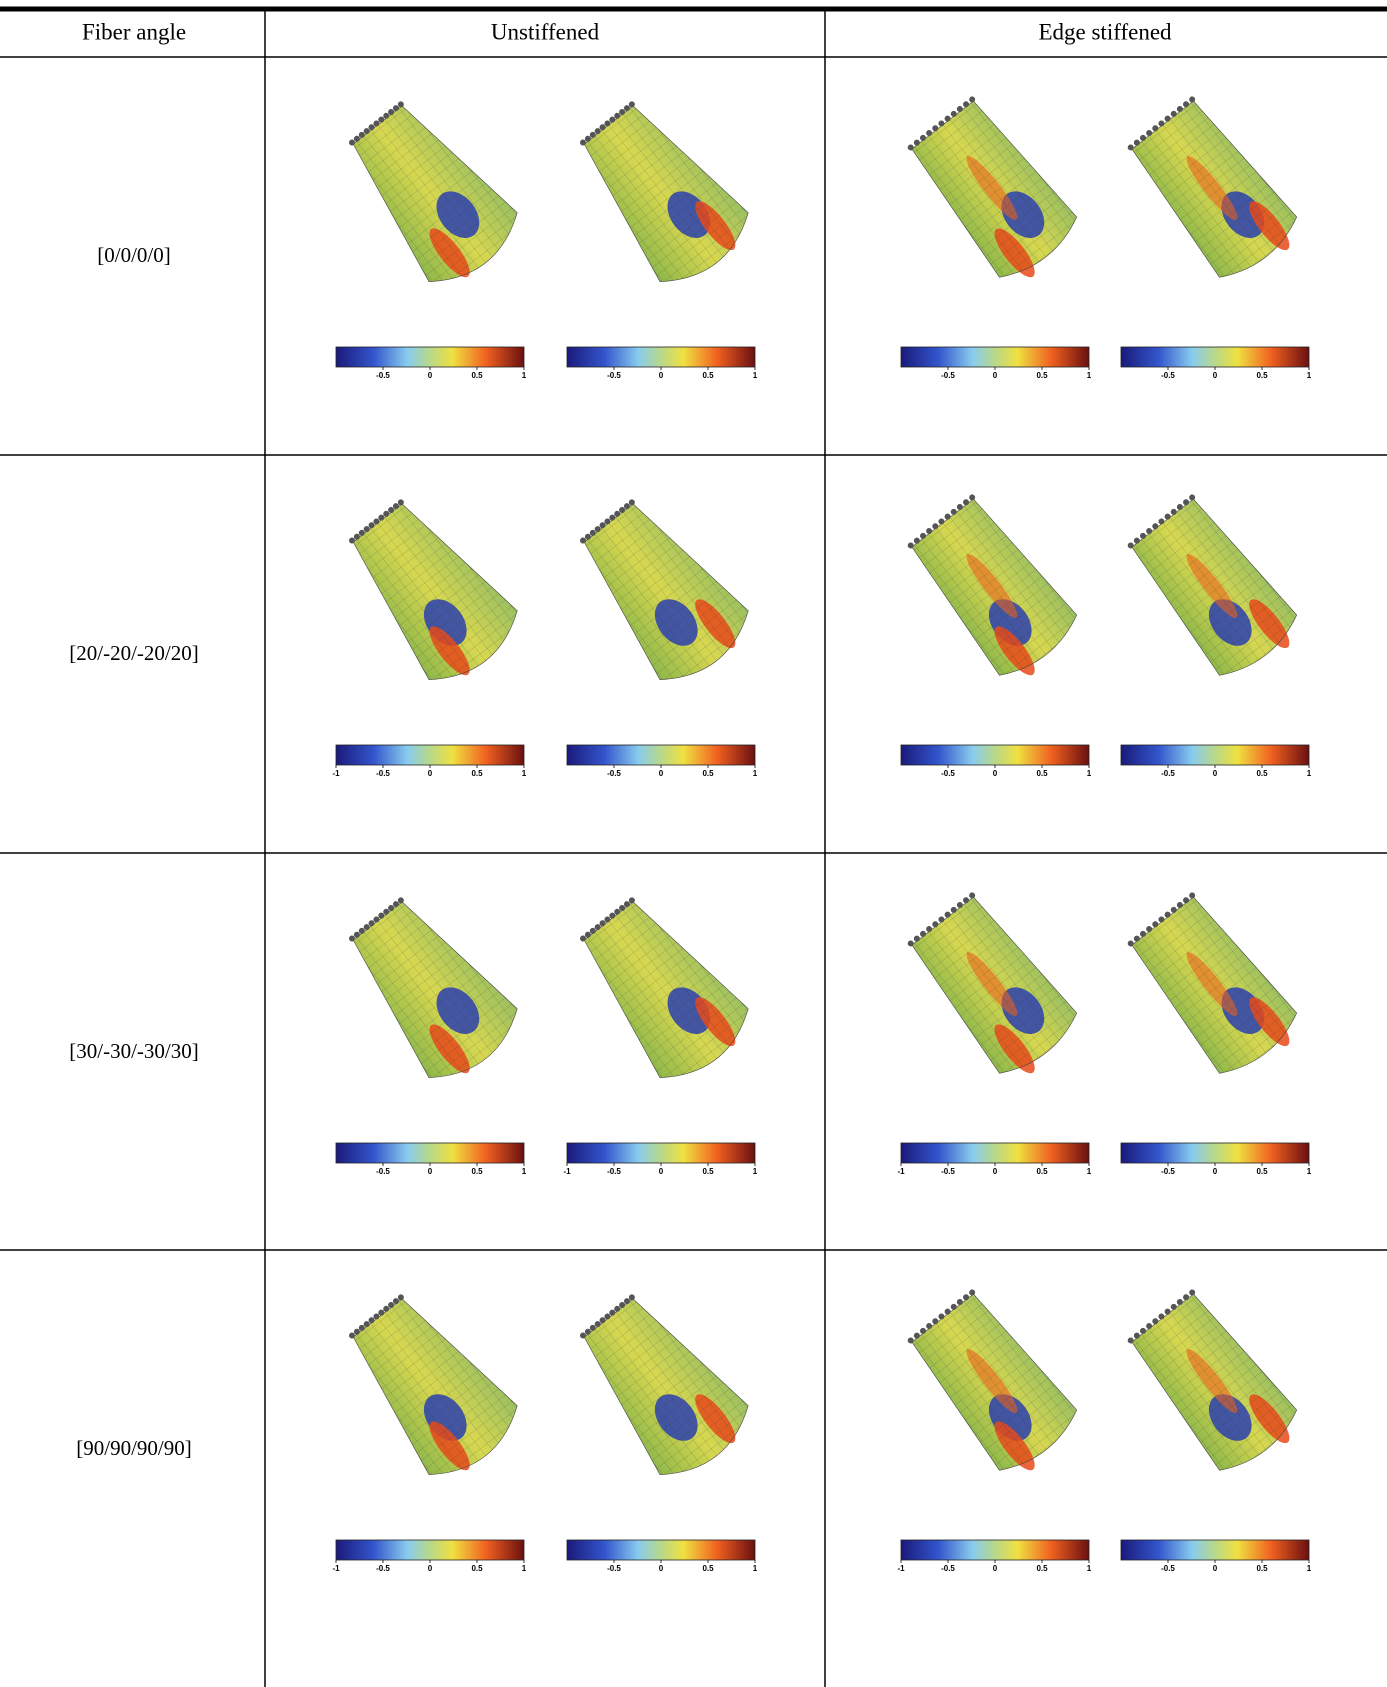 This screenshot has width=1387, height=1687. Describe the element at coordinates (134, 31) in the screenshot. I see `column-header: Fiber angle` at that location.